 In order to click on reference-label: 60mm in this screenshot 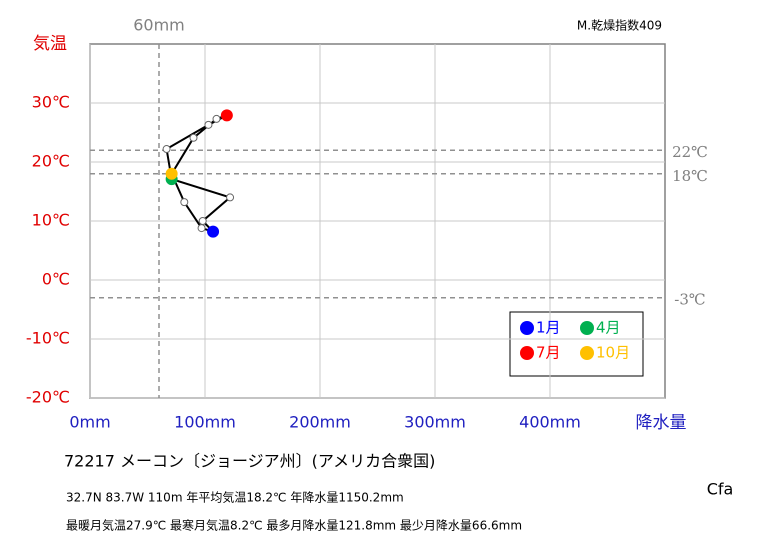, I will do `click(159, 25)`.